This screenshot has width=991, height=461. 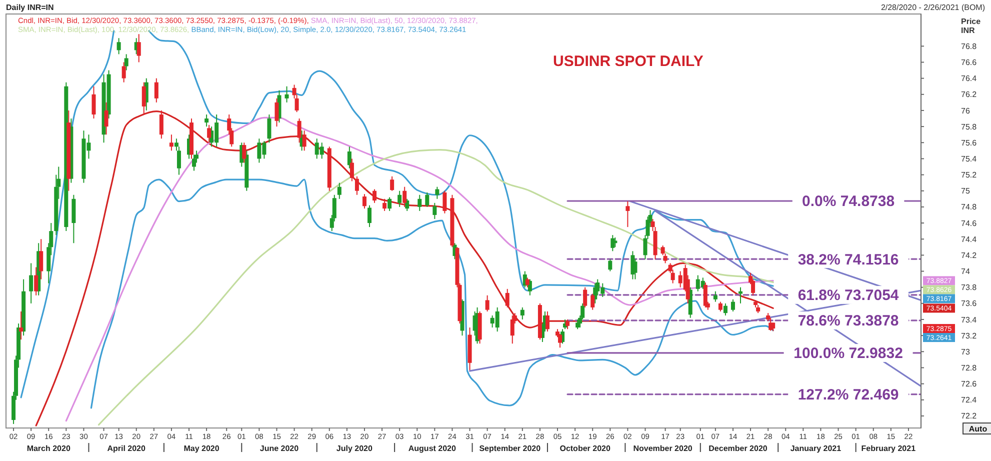 What do you see at coordinates (965, 191) in the screenshot?
I see `y-tick-label: 75` at bounding box center [965, 191].